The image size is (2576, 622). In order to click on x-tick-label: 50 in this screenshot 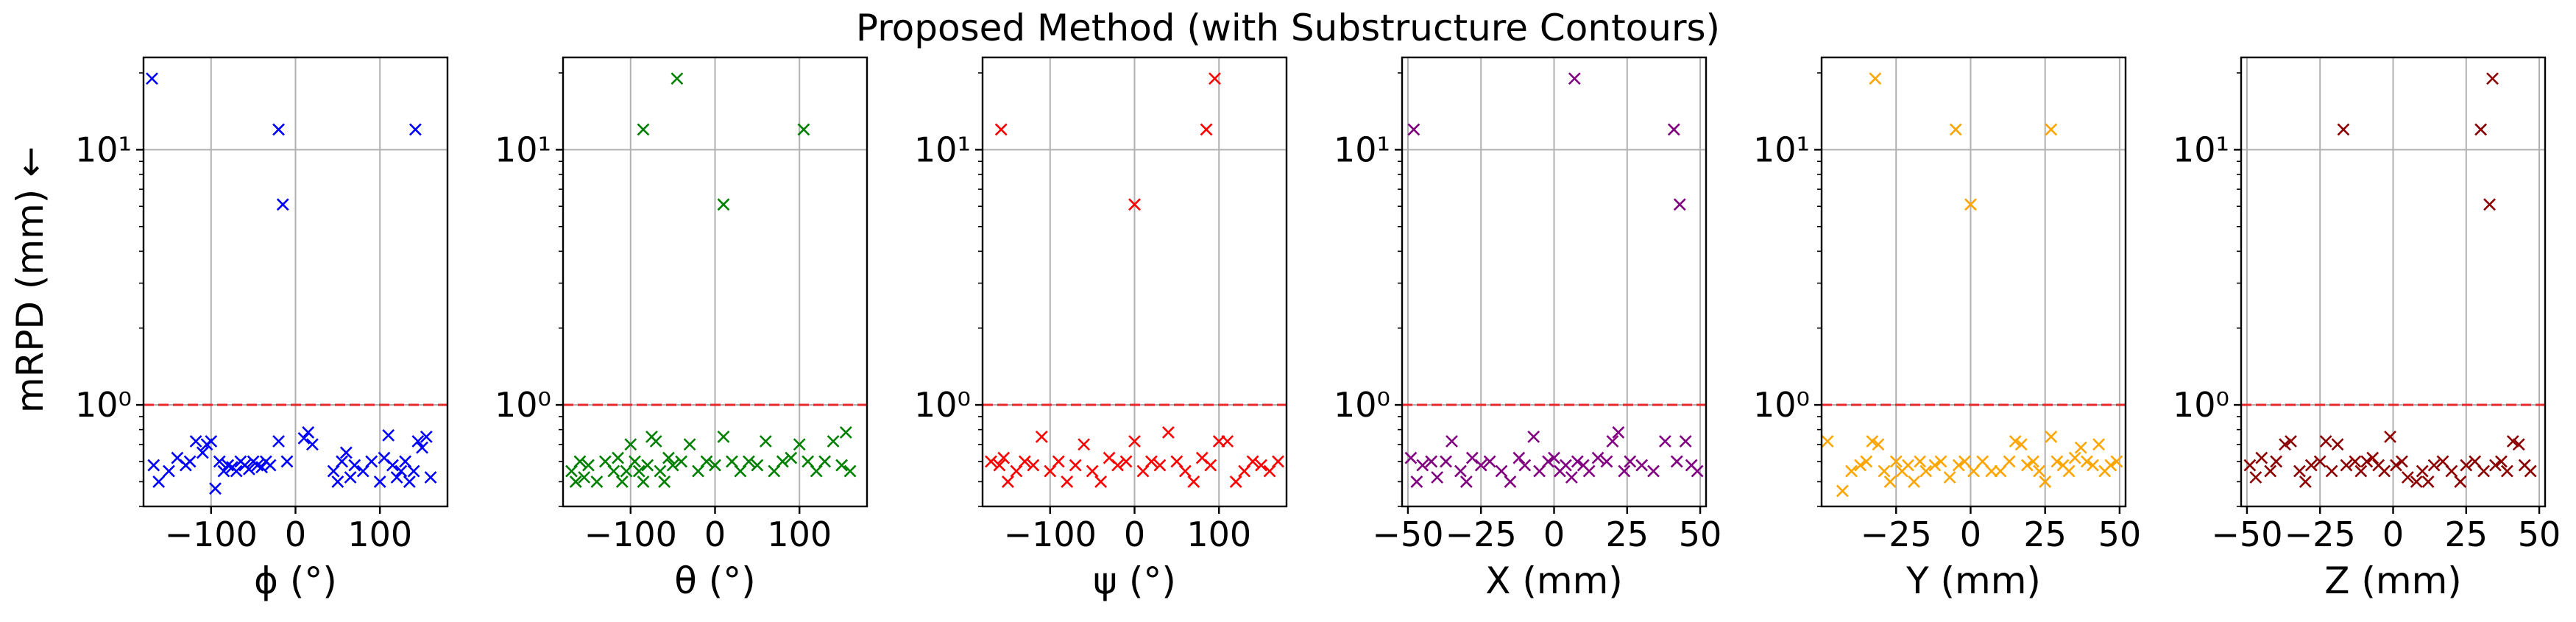, I will do `click(1700, 534)`.